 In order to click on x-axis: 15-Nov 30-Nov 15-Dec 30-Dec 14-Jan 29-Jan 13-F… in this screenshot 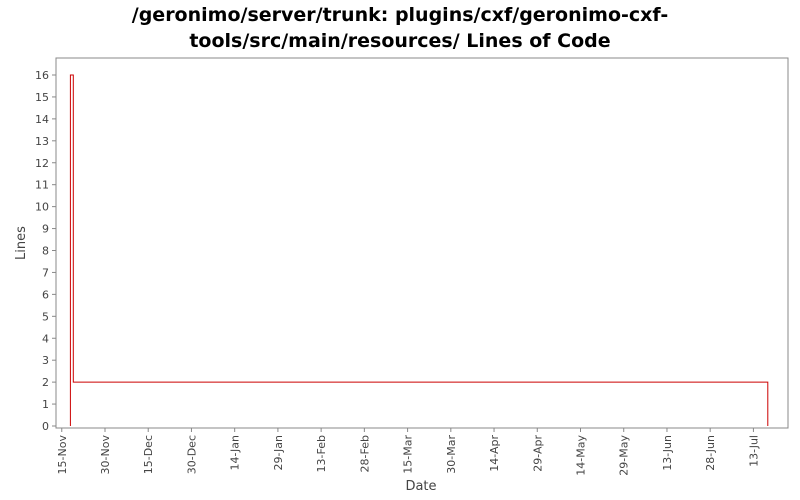, I will do `click(408, 452)`.